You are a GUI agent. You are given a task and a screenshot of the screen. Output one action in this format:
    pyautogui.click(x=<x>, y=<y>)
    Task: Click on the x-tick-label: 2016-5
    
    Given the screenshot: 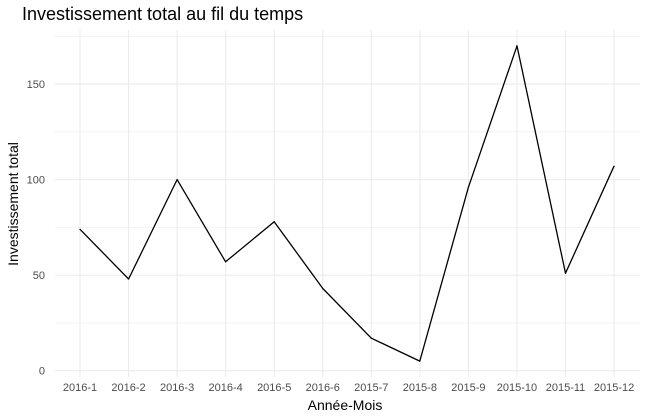 What is the action you would take?
    pyautogui.click(x=274, y=388)
    